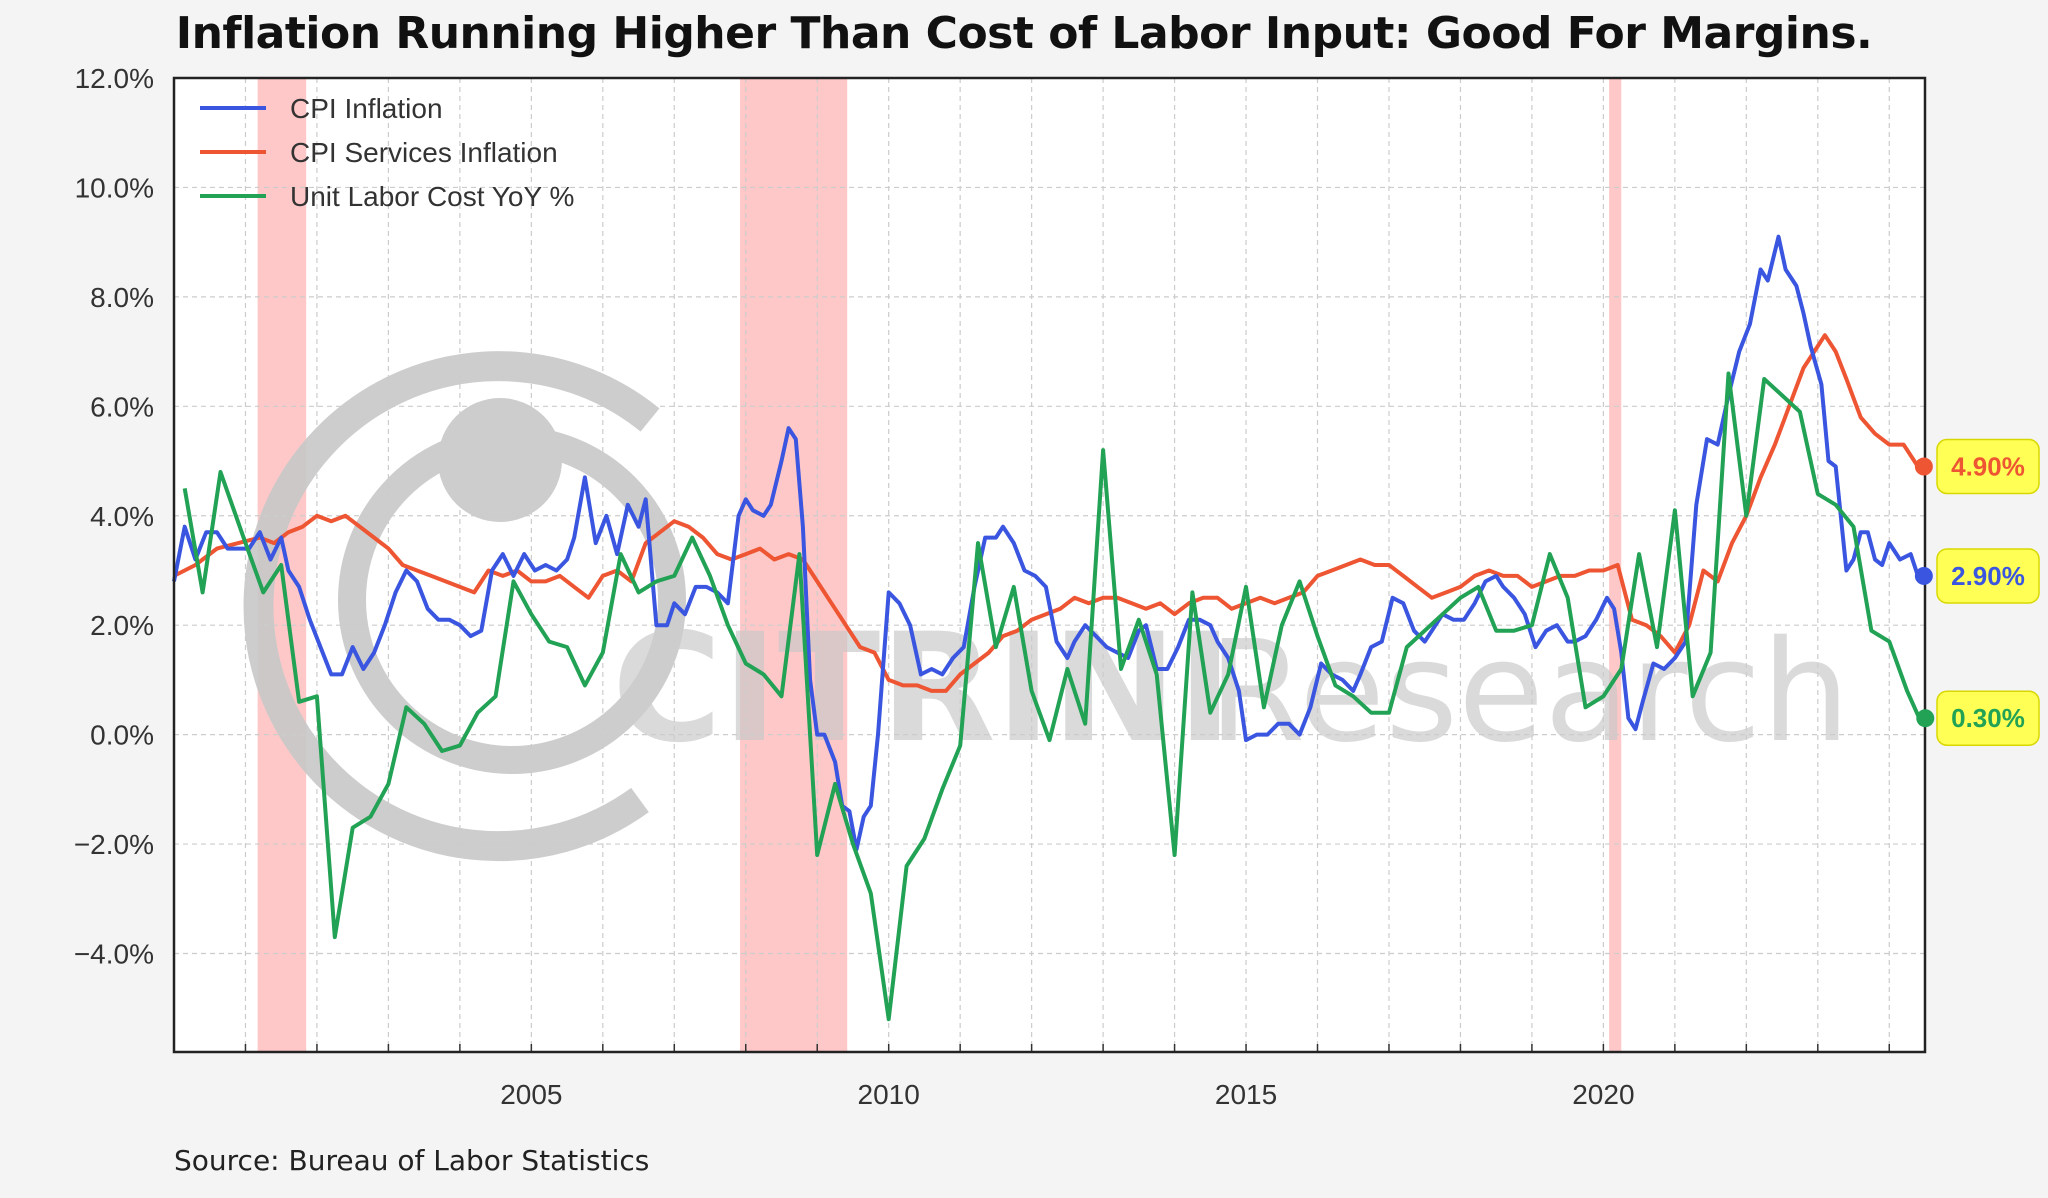 The height and width of the screenshot is (1198, 2048). Describe the element at coordinates (412, 1160) in the screenshot. I see `source-note: Source: Bureau of Labor Statistics` at that location.